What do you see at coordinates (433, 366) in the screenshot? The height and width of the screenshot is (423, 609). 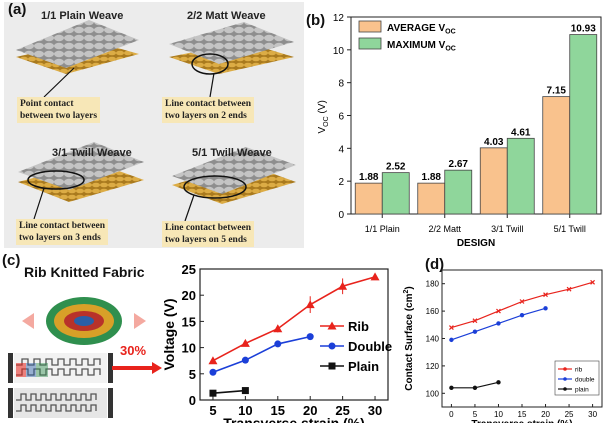 I see `y-tick-label: 120` at bounding box center [433, 366].